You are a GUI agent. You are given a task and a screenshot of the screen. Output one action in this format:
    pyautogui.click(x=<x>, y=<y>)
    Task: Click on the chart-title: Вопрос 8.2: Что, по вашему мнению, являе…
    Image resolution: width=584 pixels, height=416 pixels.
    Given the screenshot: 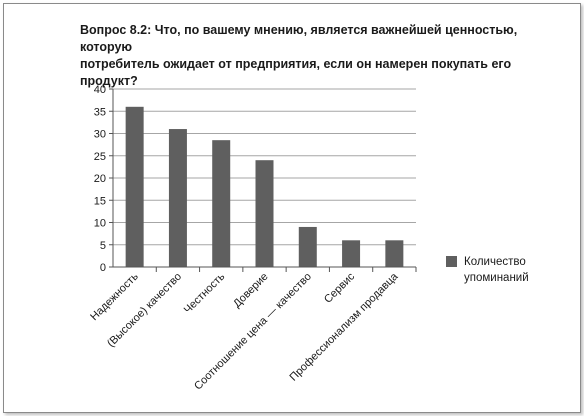 What is the action you would take?
    pyautogui.click(x=325, y=56)
    